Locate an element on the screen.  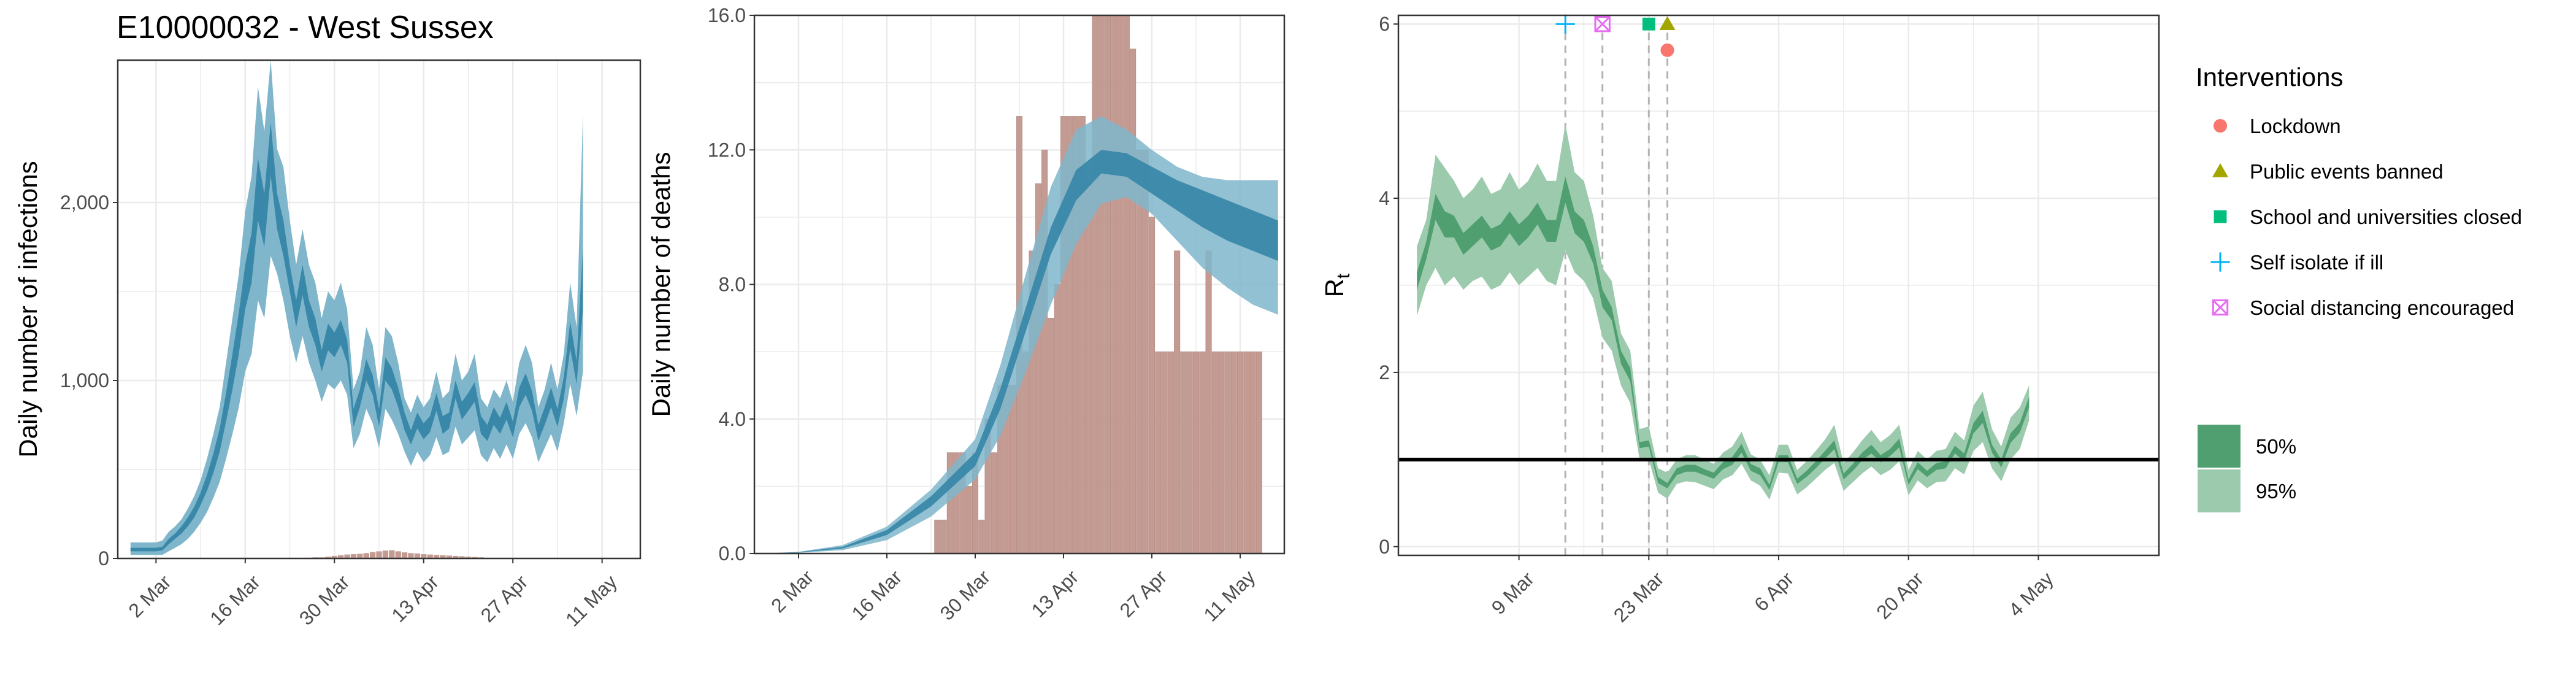
panel2-x-tick-label: 2 Mar is located at coordinates (792, 591).